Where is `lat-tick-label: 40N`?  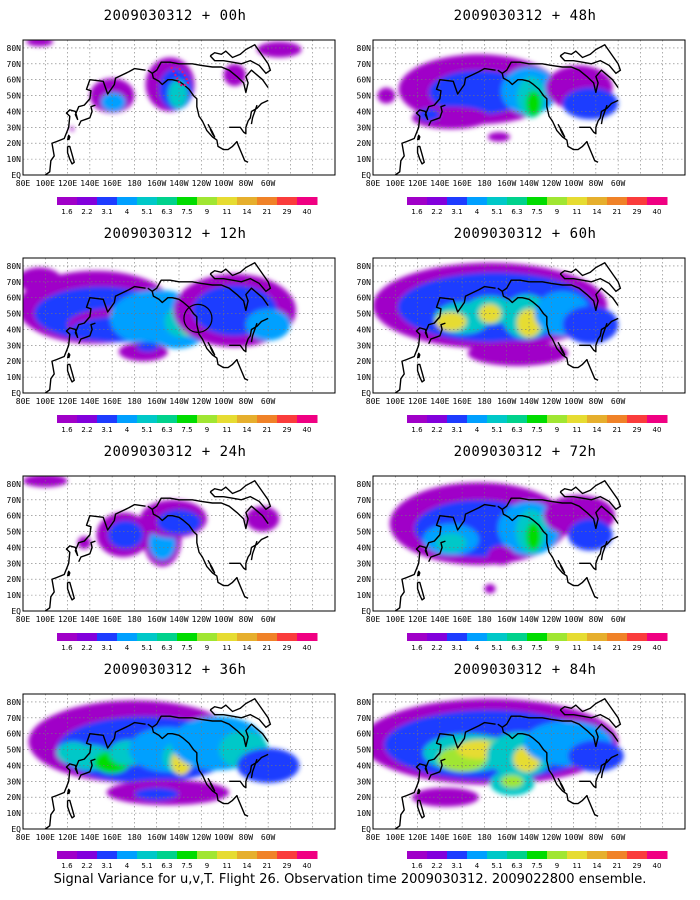 lat-tick-label: 40N is located at coordinates (14, 329).